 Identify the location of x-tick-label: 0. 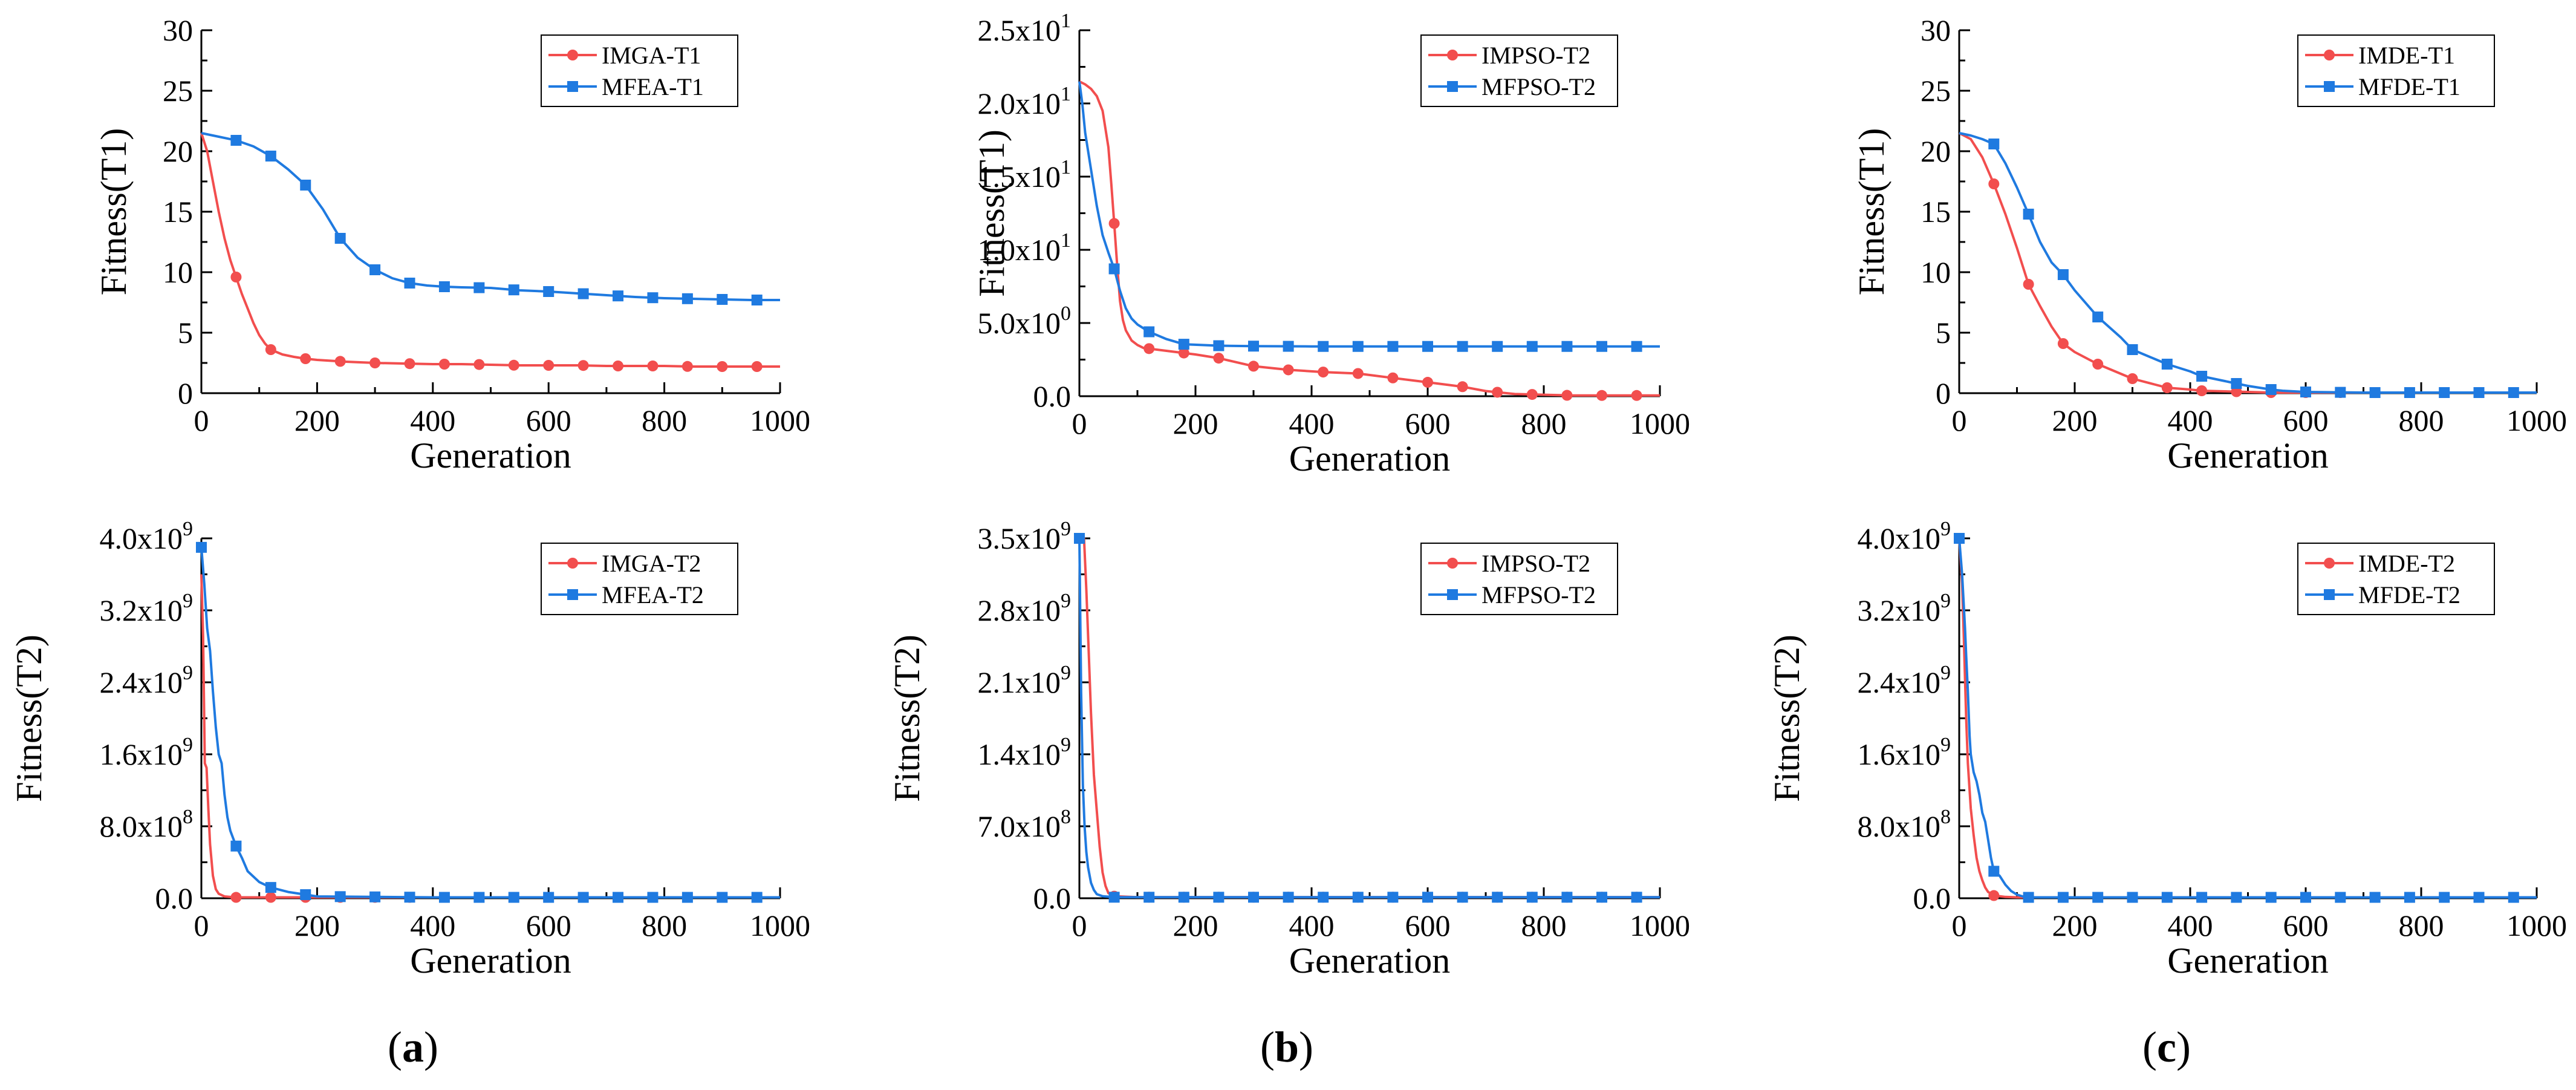
(202, 420).